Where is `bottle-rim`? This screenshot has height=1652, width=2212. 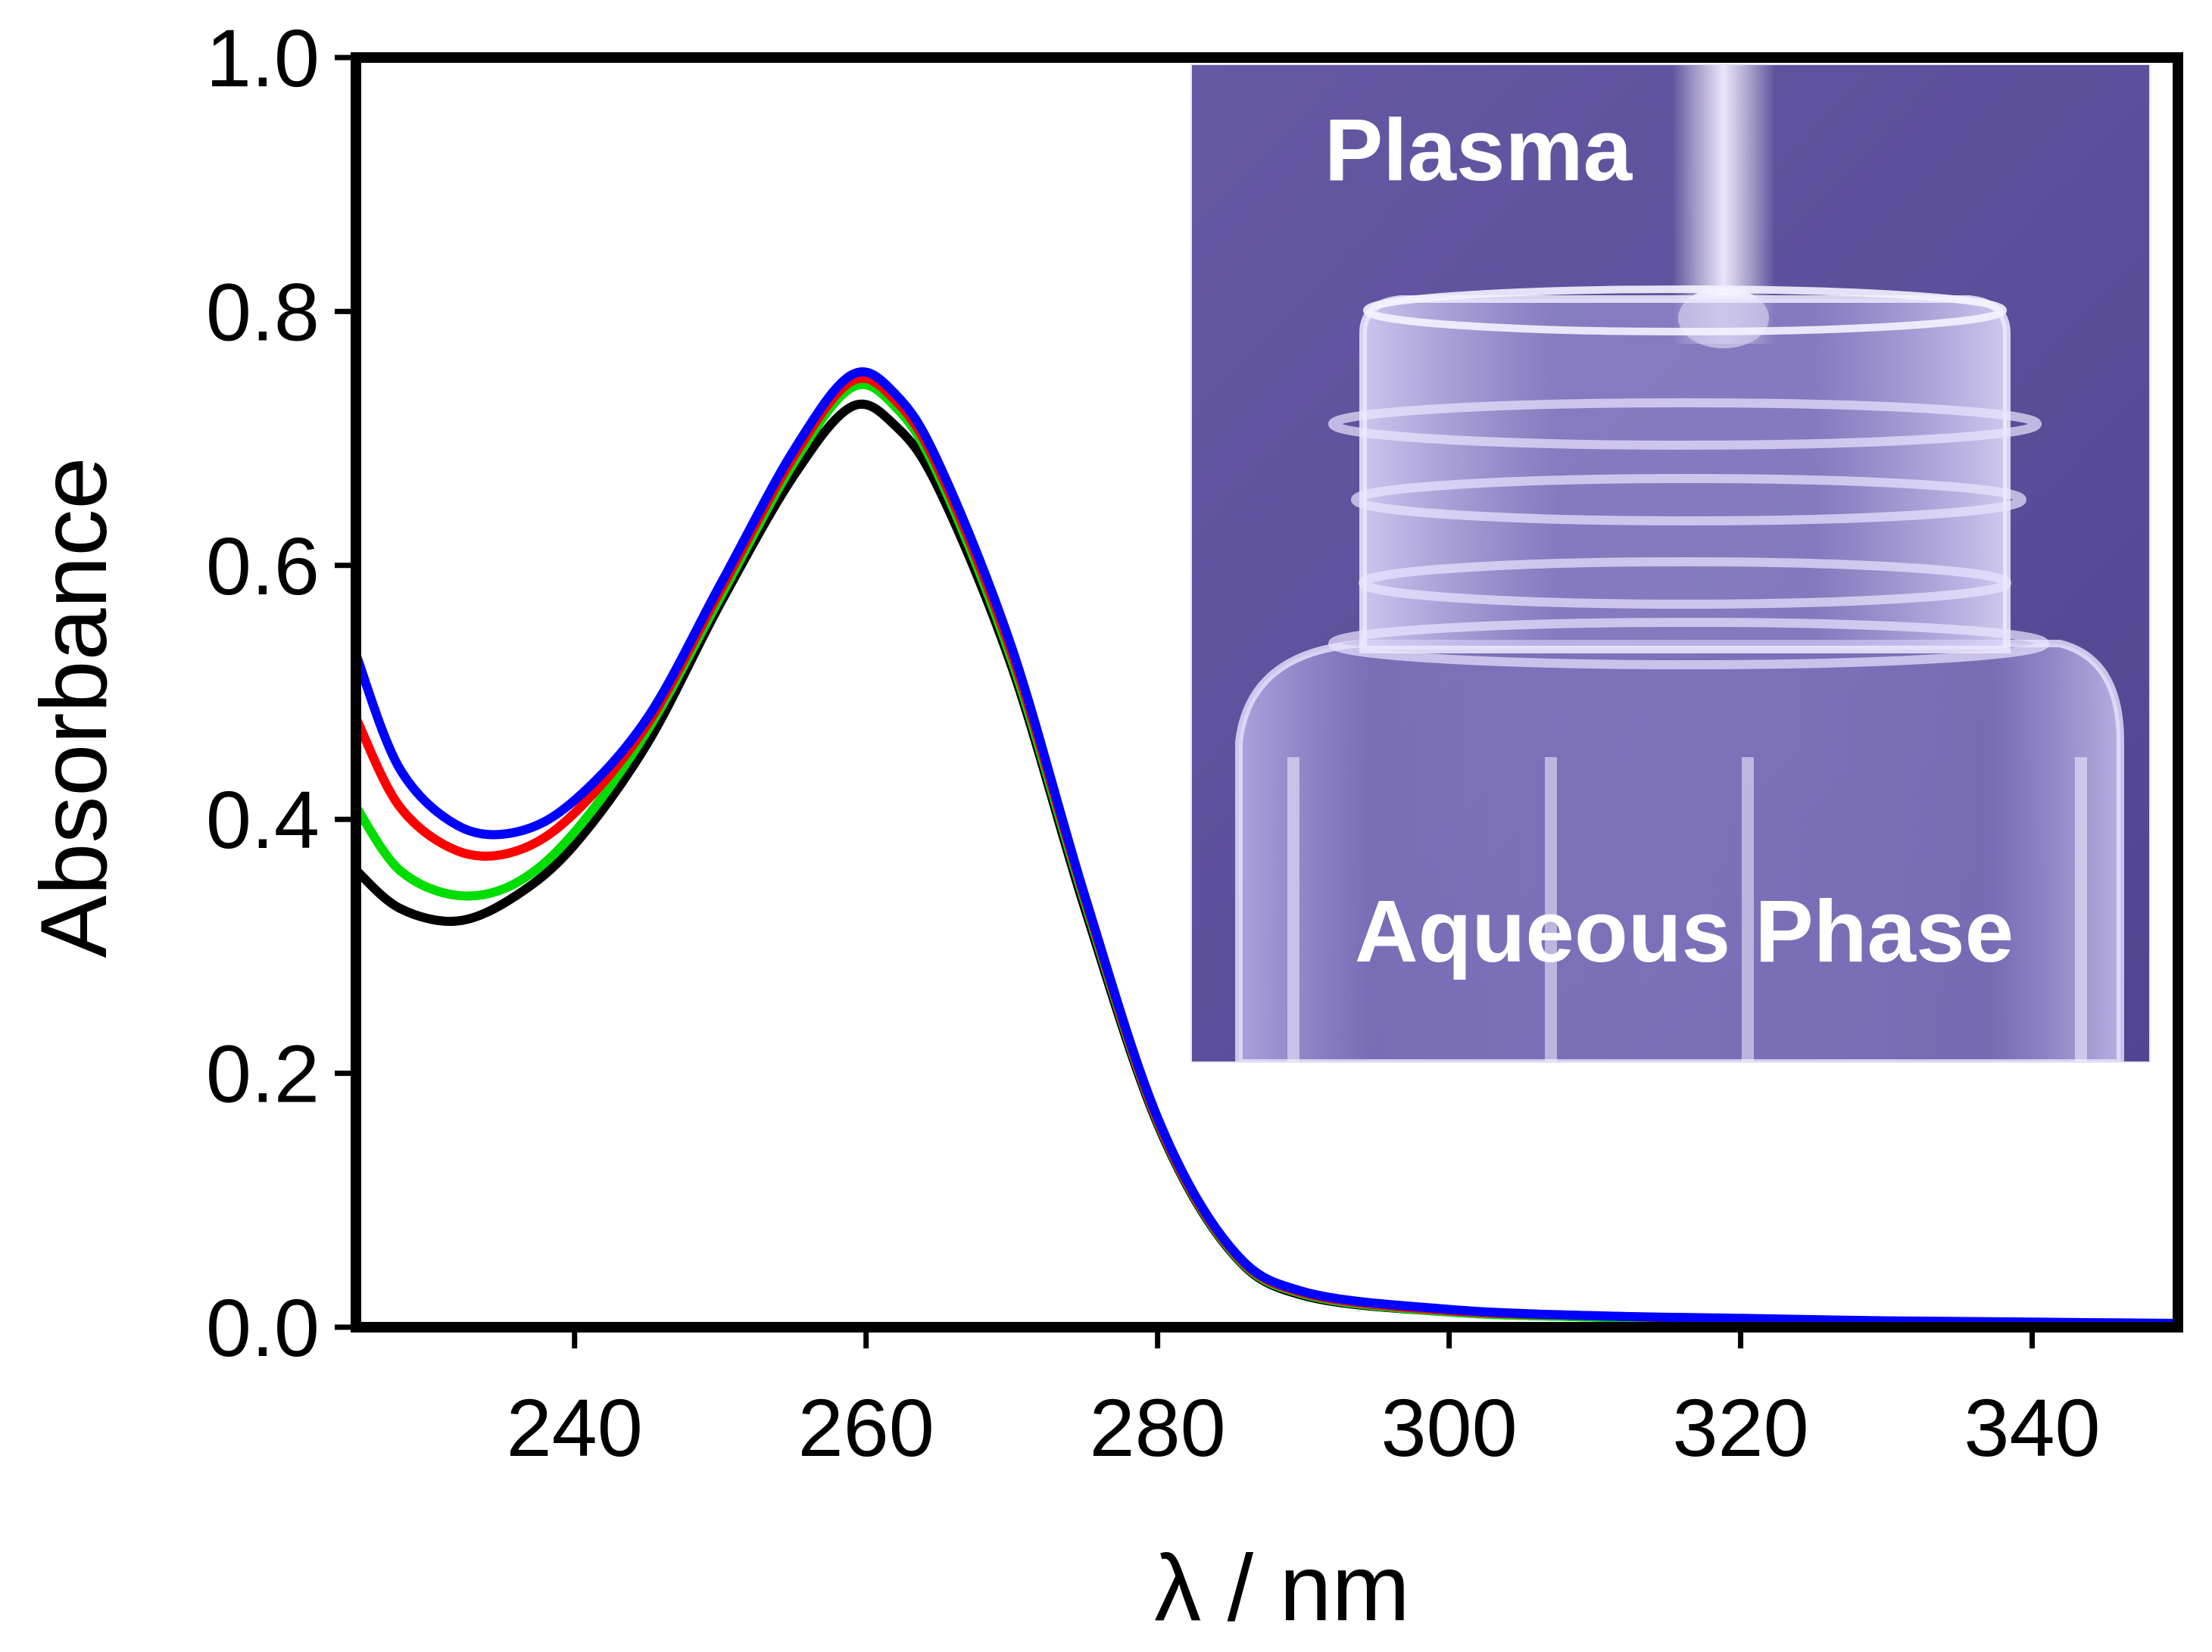 bottle-rim is located at coordinates (1685, 310).